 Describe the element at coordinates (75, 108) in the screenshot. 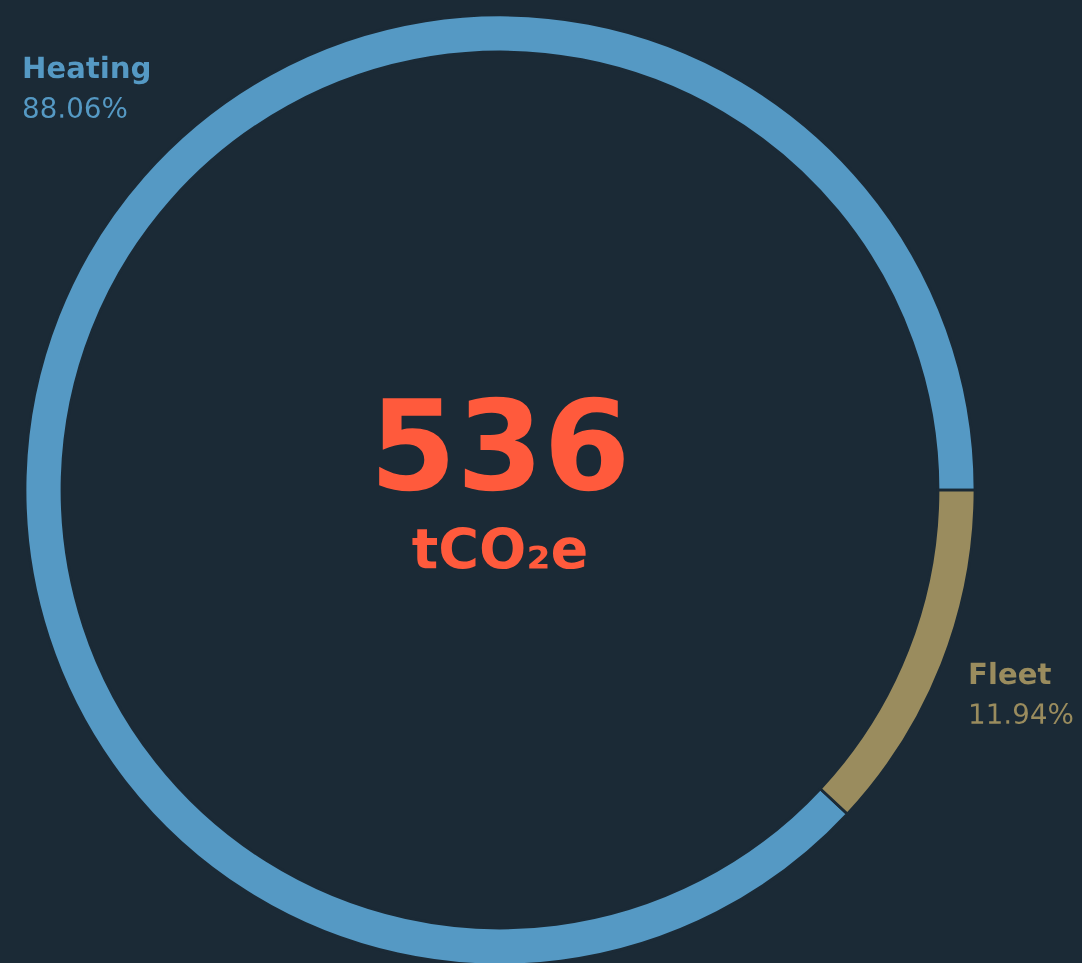

I see `data-label: 88.06%` at that location.